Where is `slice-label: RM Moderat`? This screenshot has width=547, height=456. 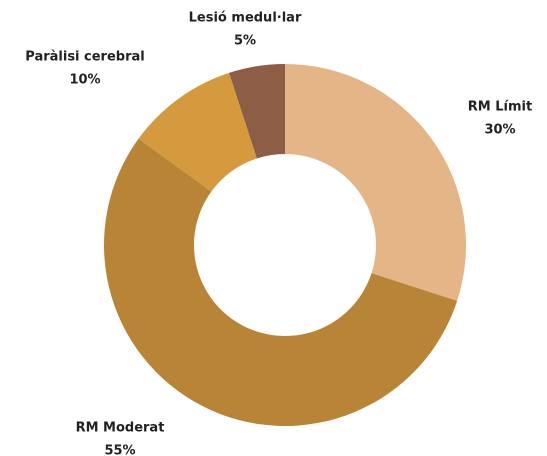
slice-label: RM Moderat is located at coordinates (120, 428).